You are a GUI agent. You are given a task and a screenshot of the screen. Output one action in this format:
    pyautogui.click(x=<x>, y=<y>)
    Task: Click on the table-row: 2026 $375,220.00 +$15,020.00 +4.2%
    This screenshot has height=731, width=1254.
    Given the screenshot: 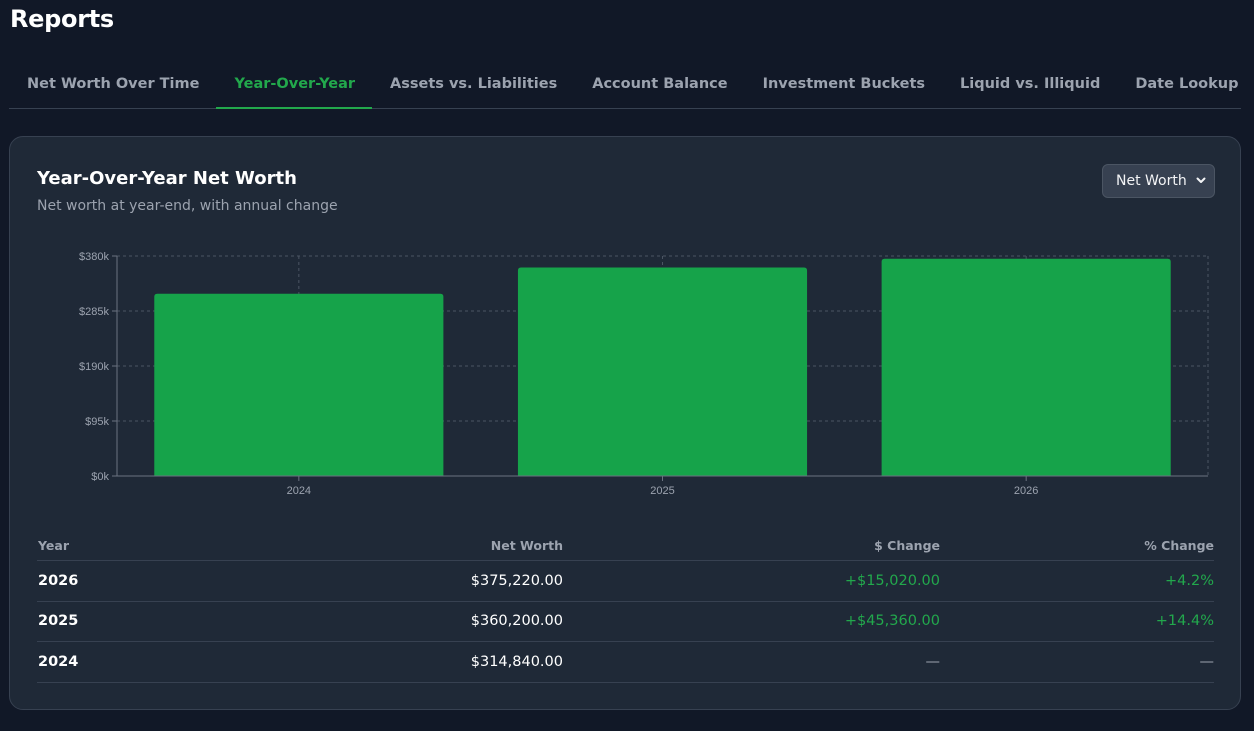 What is the action you would take?
    pyautogui.click(x=625, y=581)
    